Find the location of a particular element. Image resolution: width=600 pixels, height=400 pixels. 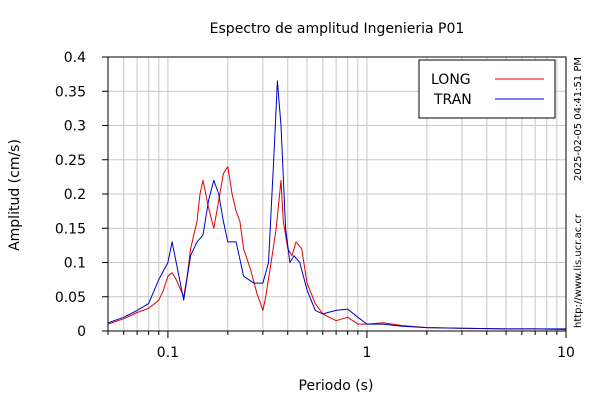

x-axis-label: Periodo (s) is located at coordinates (336, 386).